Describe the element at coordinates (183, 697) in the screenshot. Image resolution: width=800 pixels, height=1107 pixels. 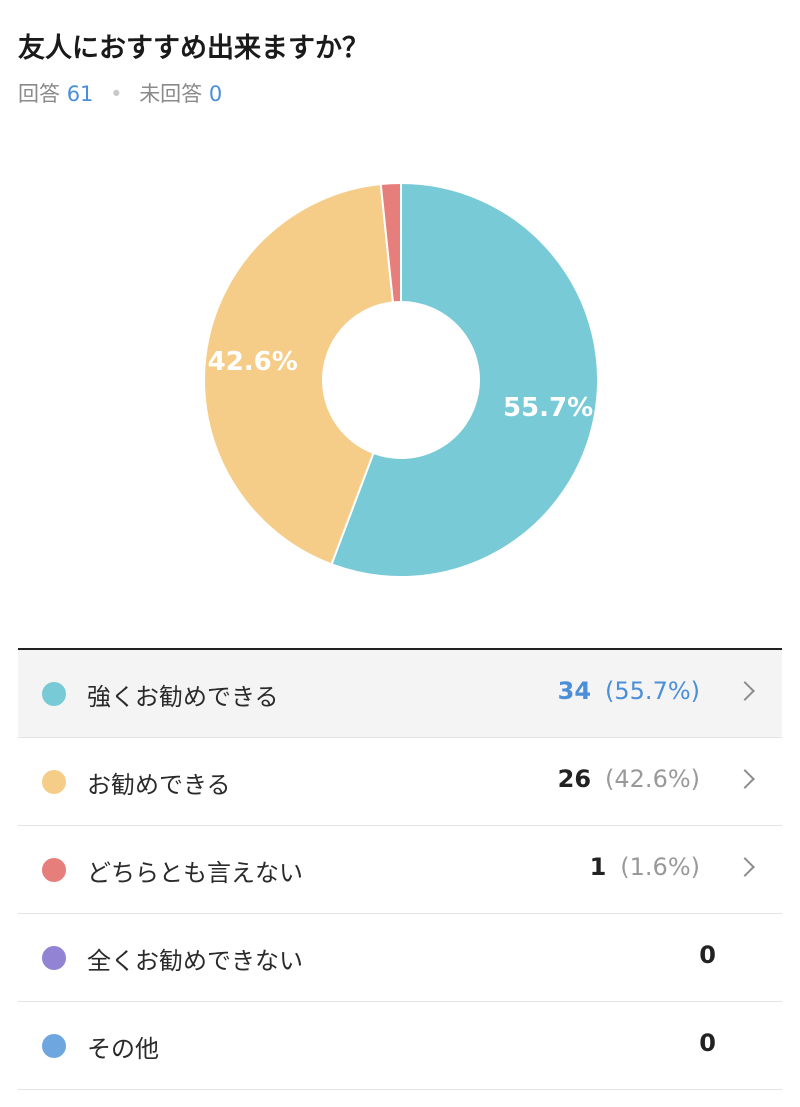
I see `answer-label: 強くお勧めできる` at that location.